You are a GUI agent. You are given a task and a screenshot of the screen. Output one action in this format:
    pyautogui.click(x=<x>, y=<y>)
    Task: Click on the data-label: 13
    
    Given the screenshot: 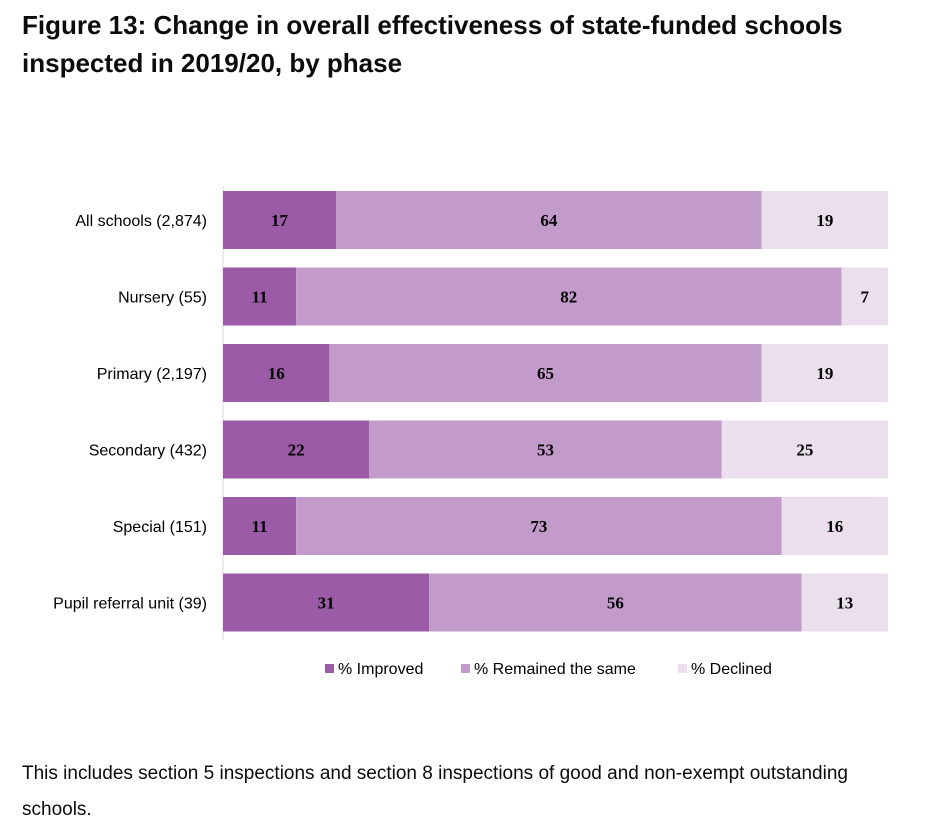 What is the action you would take?
    pyautogui.click(x=844, y=603)
    